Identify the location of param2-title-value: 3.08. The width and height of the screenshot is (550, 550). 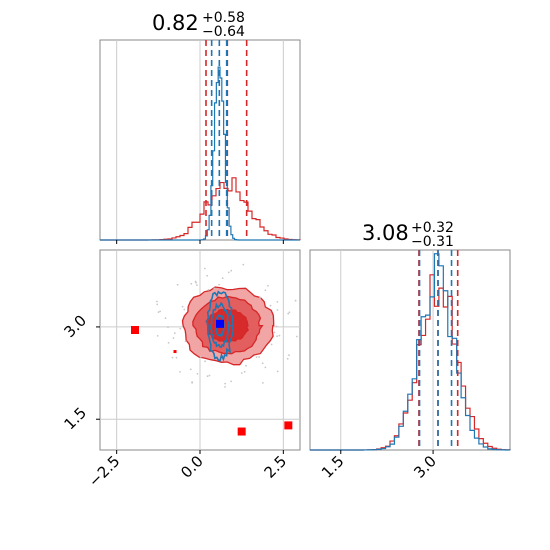
(385, 233).